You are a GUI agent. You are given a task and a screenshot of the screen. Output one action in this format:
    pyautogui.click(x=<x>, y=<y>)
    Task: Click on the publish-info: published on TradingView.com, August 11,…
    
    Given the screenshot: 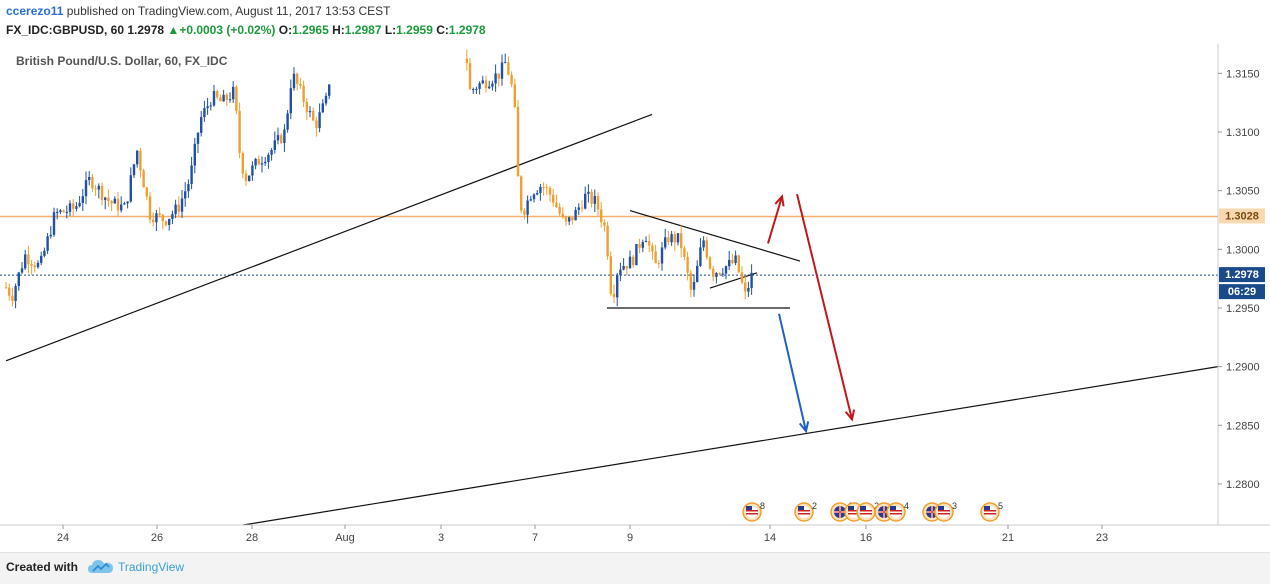 What is the action you would take?
    pyautogui.click(x=228, y=11)
    